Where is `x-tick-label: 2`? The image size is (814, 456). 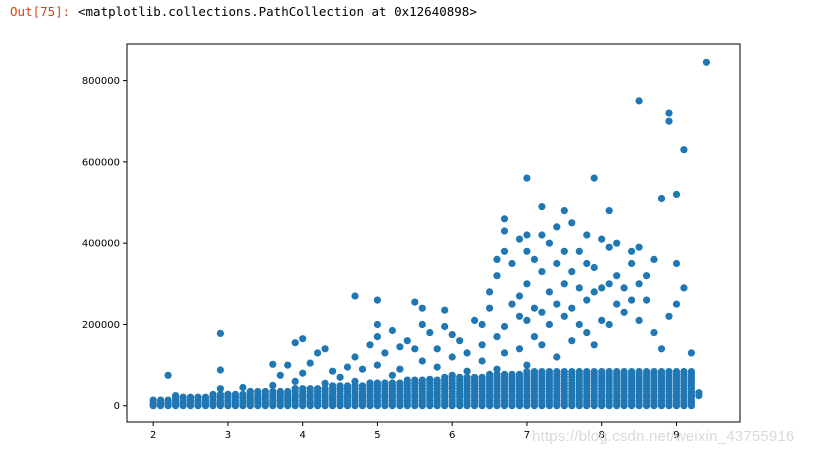 x-tick-label: 2 is located at coordinates (153, 435).